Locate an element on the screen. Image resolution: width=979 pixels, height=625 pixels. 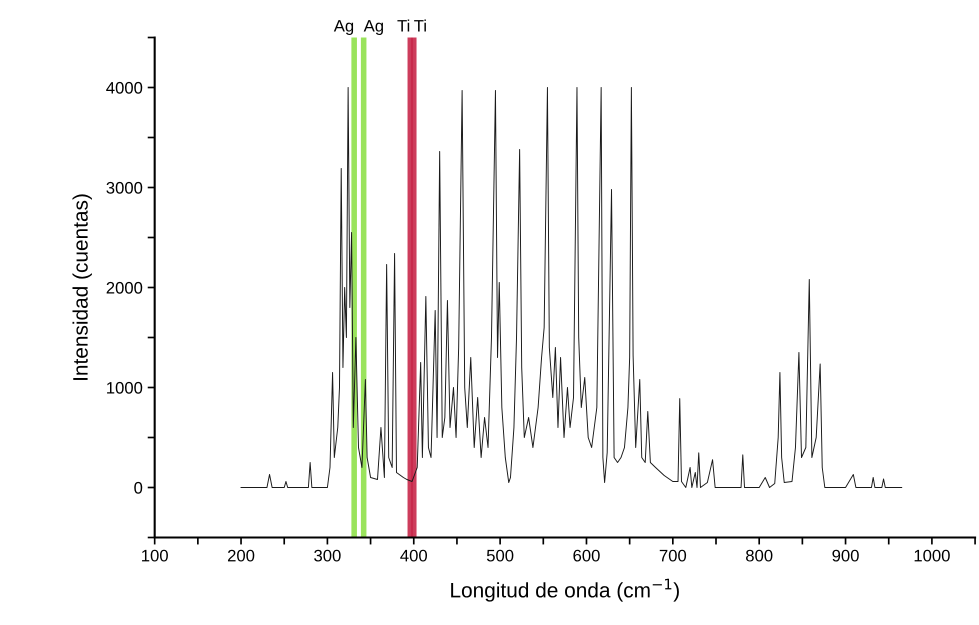
x-tick-label: 500 is located at coordinates (500, 556).